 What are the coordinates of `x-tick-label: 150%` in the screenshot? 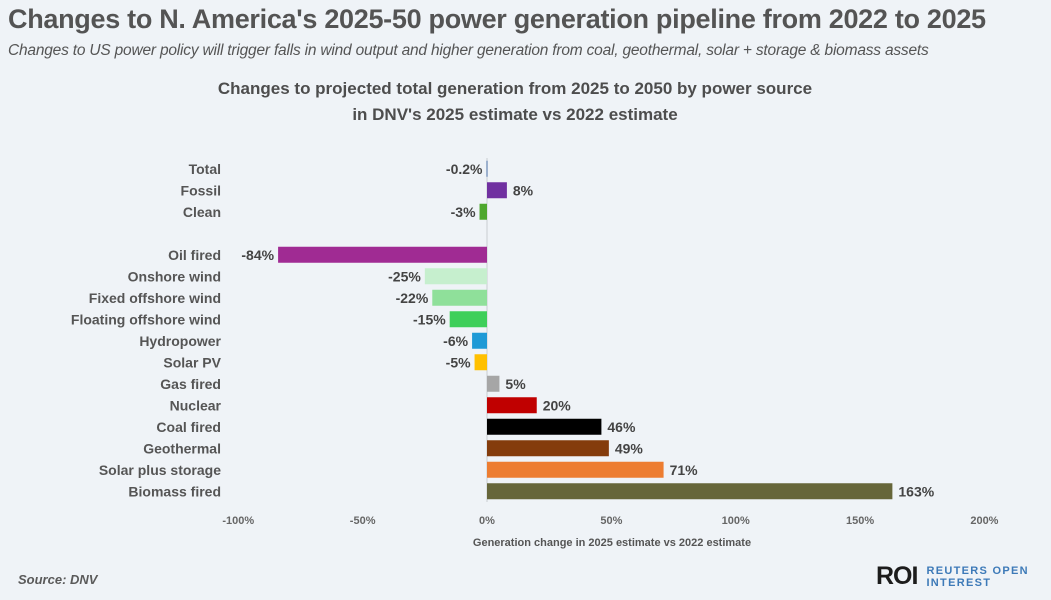 It's located at (860, 521).